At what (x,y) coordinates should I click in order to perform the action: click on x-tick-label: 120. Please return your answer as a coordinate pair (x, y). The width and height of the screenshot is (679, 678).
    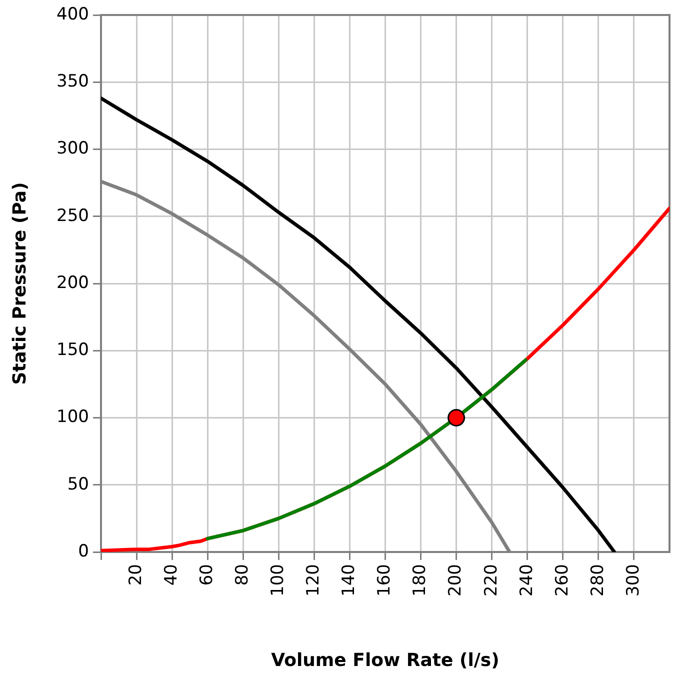
    Looking at the image, I should click on (314, 580).